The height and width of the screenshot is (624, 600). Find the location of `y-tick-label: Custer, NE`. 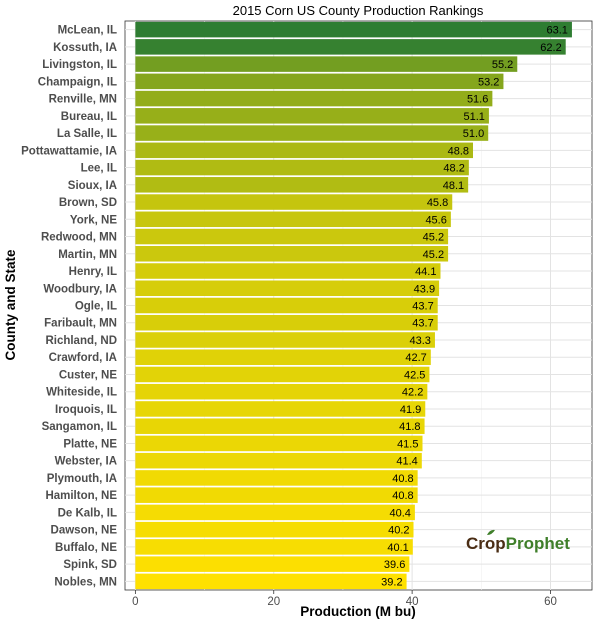

y-tick-label: Custer, NE is located at coordinates (88, 375).